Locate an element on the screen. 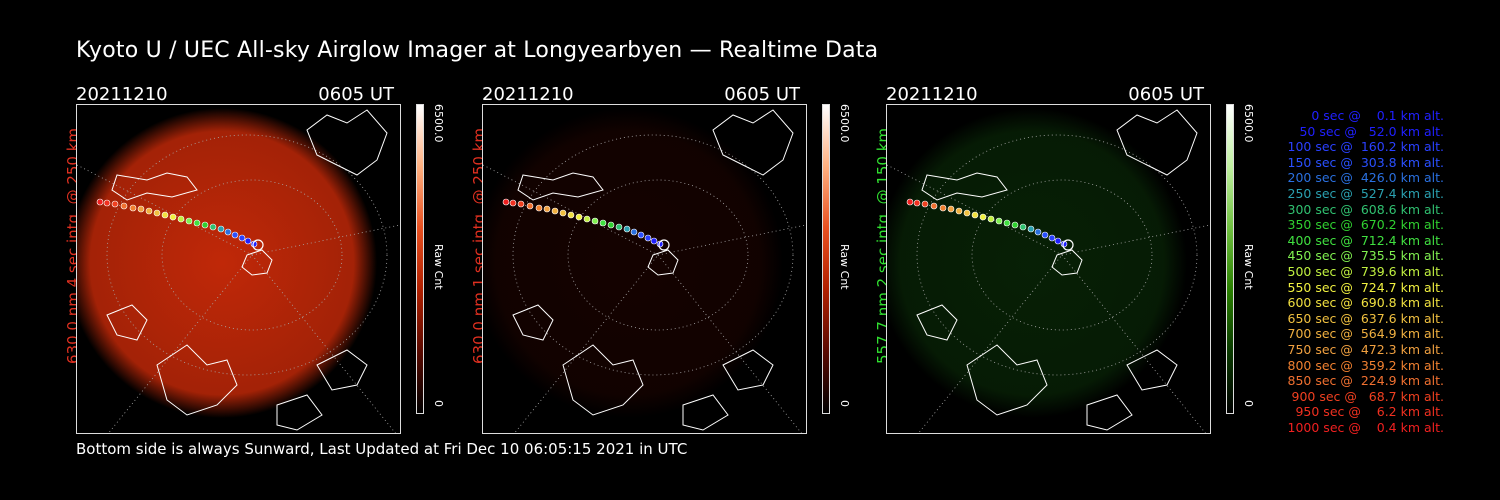  legend-entry: 300 sec @ 608.6 km alt. is located at coordinates (1364, 209).